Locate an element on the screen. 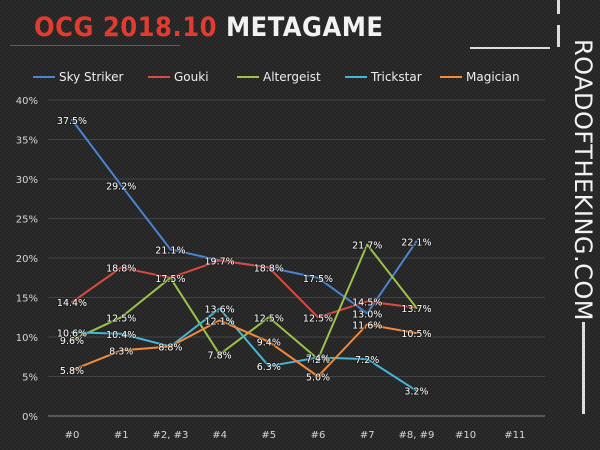 Image resolution: width=600 pixels, height=450 pixels. data-label: 7.8% is located at coordinates (220, 355).